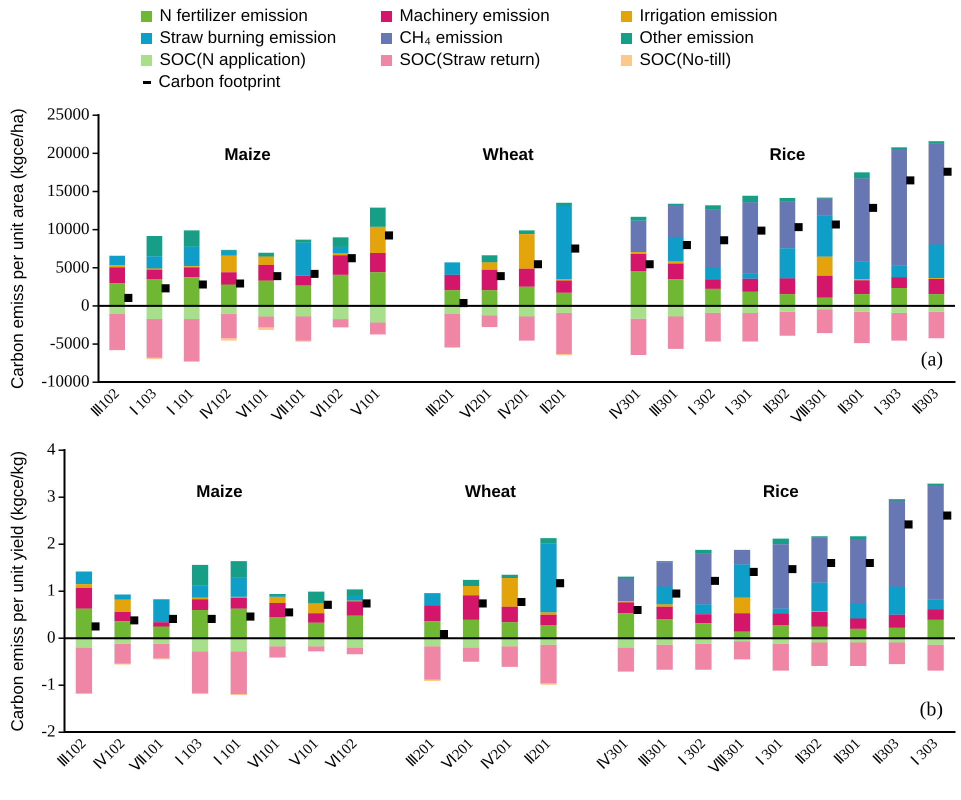 The height and width of the screenshot is (800, 961). What do you see at coordinates (85, 304) in the screenshot?
I see `y-tick-label: 0` at bounding box center [85, 304].